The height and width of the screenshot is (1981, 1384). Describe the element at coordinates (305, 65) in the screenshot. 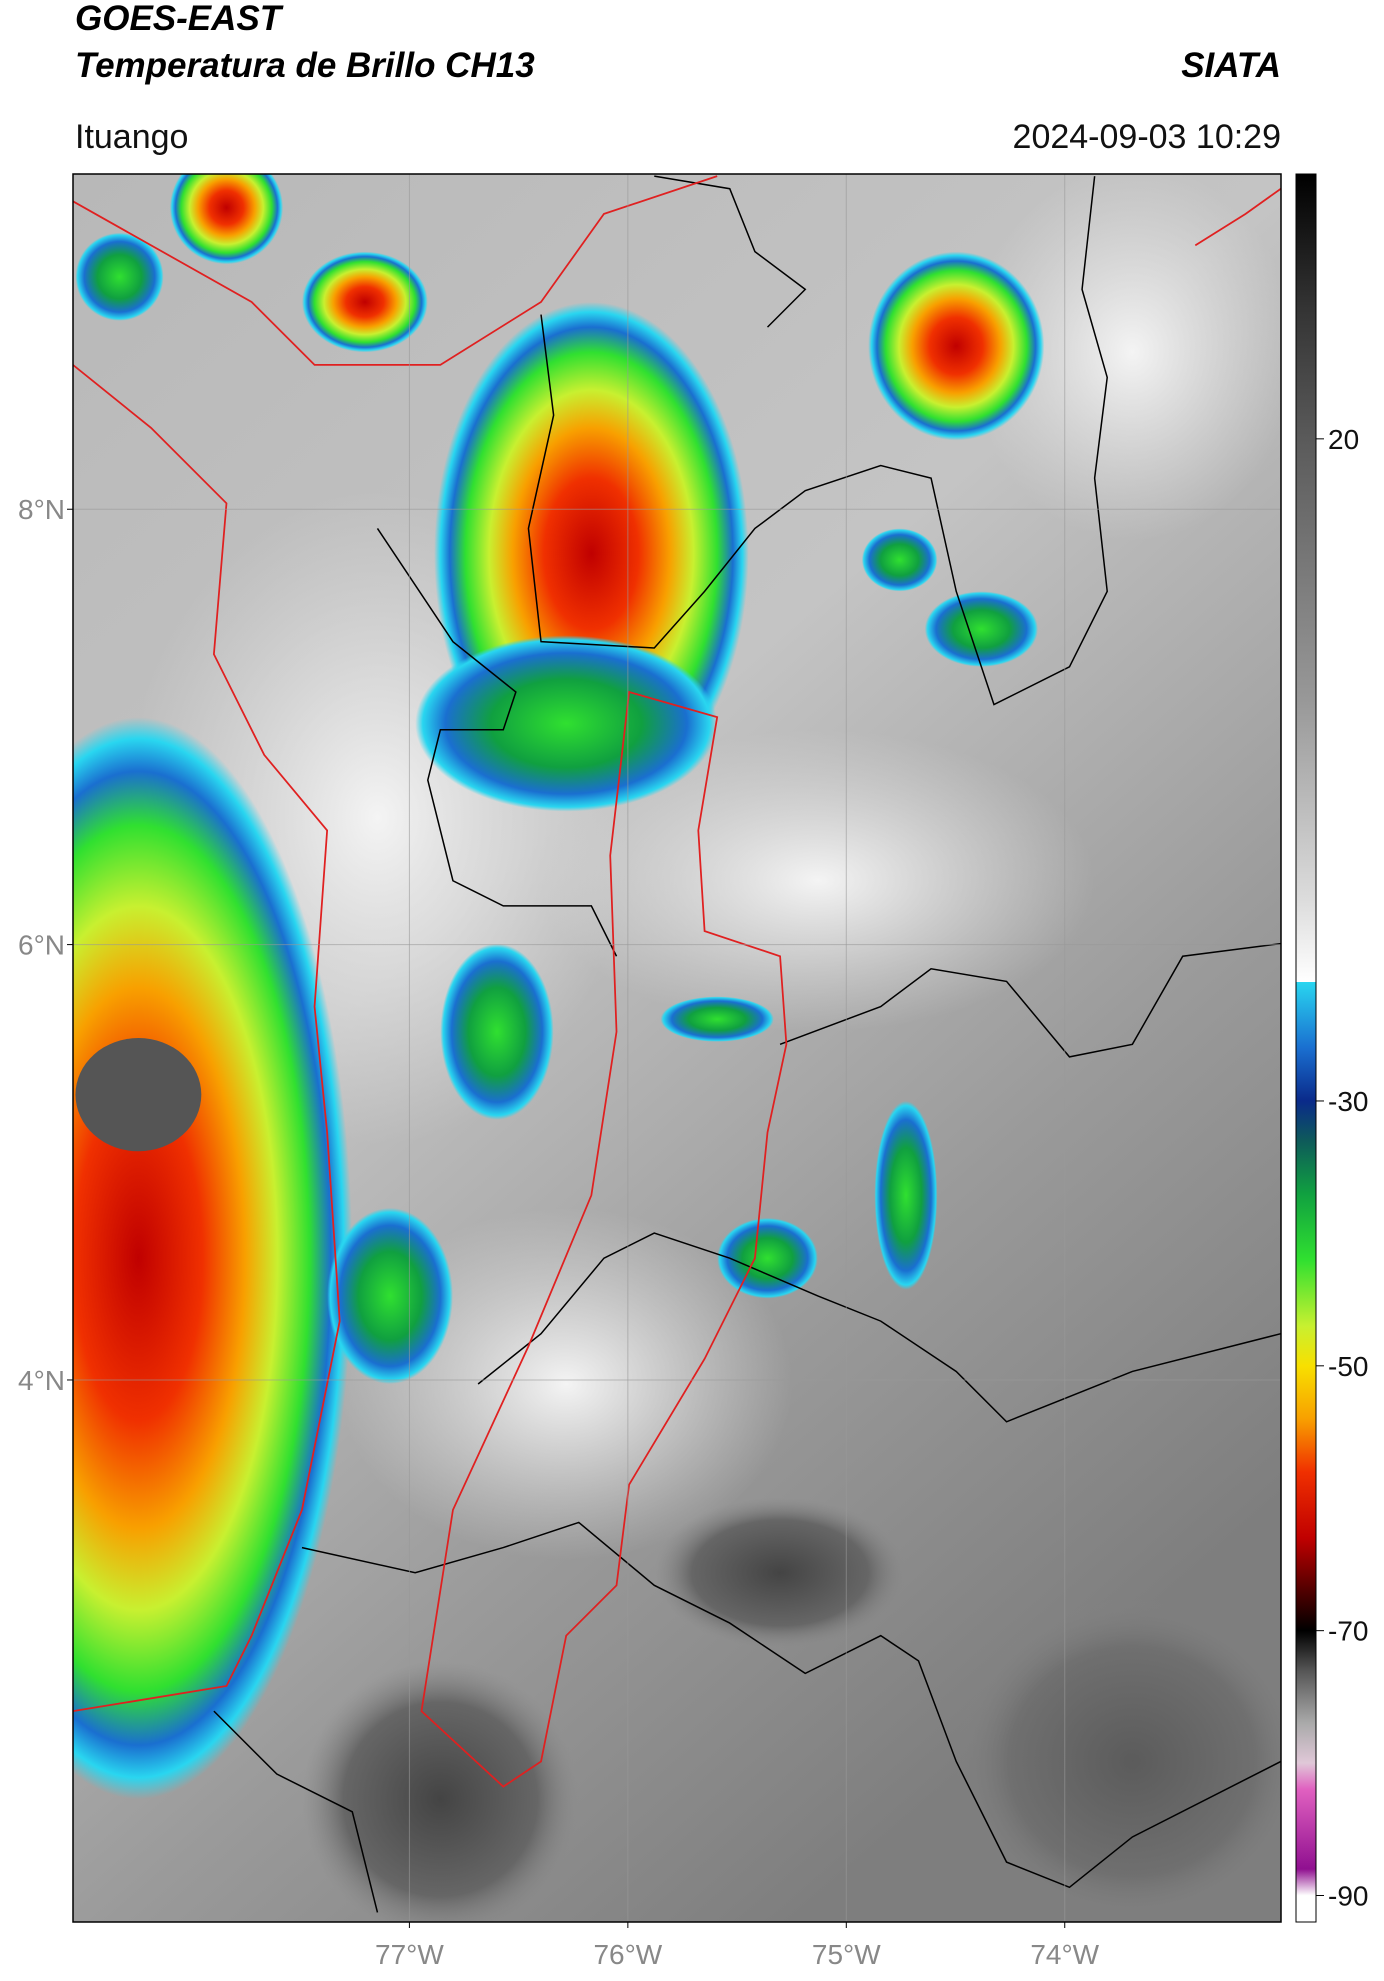

I see `subtitle: Temperatura de Brillo CH13` at that location.